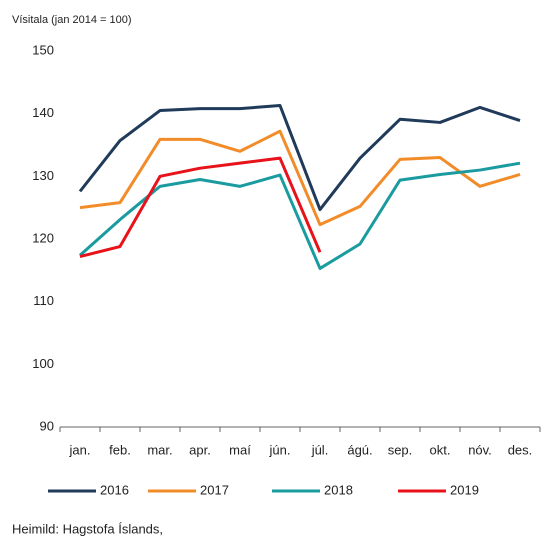 The height and width of the screenshot is (550, 541). What do you see at coordinates (43, 363) in the screenshot?
I see `y-tick-label: 100` at bounding box center [43, 363].